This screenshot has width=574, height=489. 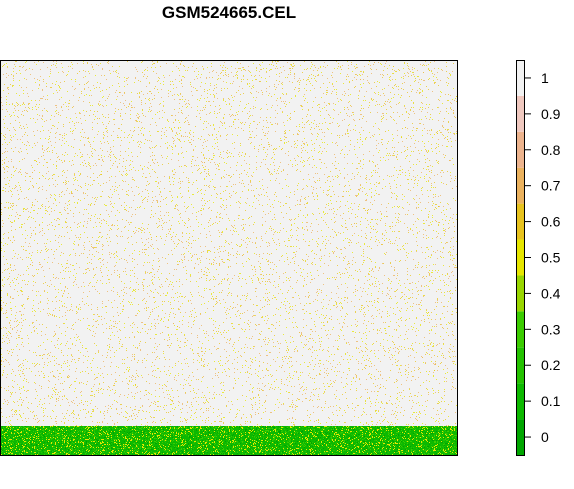 What do you see at coordinates (551, 222) in the screenshot?
I see `colorbar-tick-label: 0.6` at bounding box center [551, 222].